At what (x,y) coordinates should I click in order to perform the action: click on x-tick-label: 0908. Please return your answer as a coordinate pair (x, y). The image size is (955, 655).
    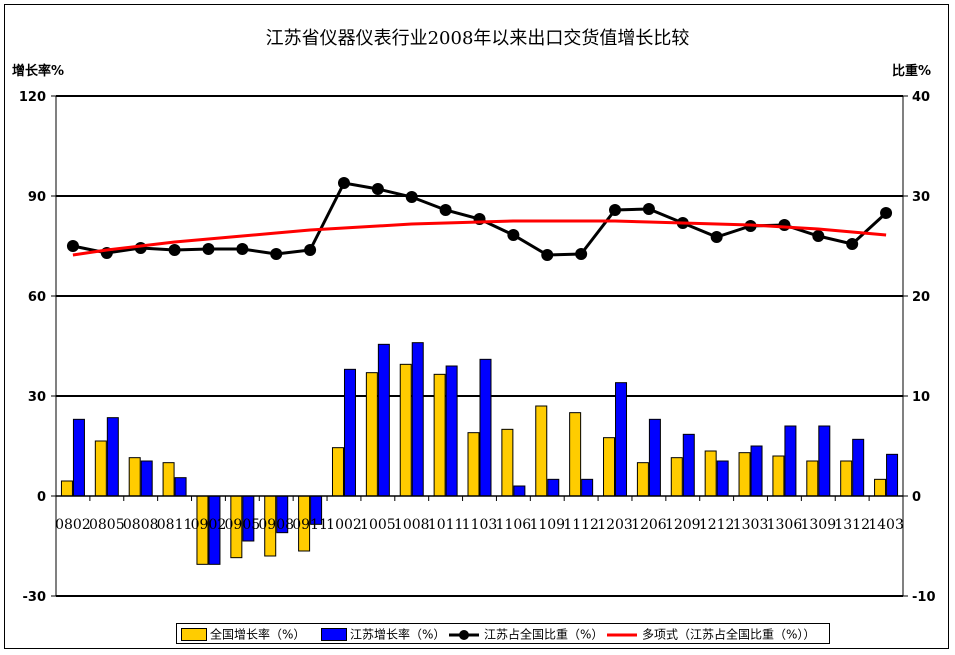
    Looking at the image, I should click on (276, 525).